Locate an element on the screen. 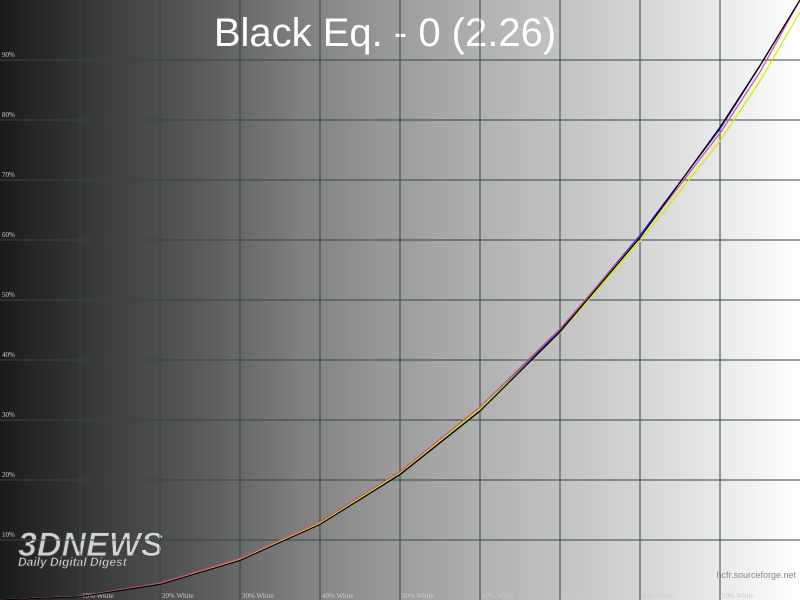  x-tick-label: 60% White is located at coordinates (498, 596).